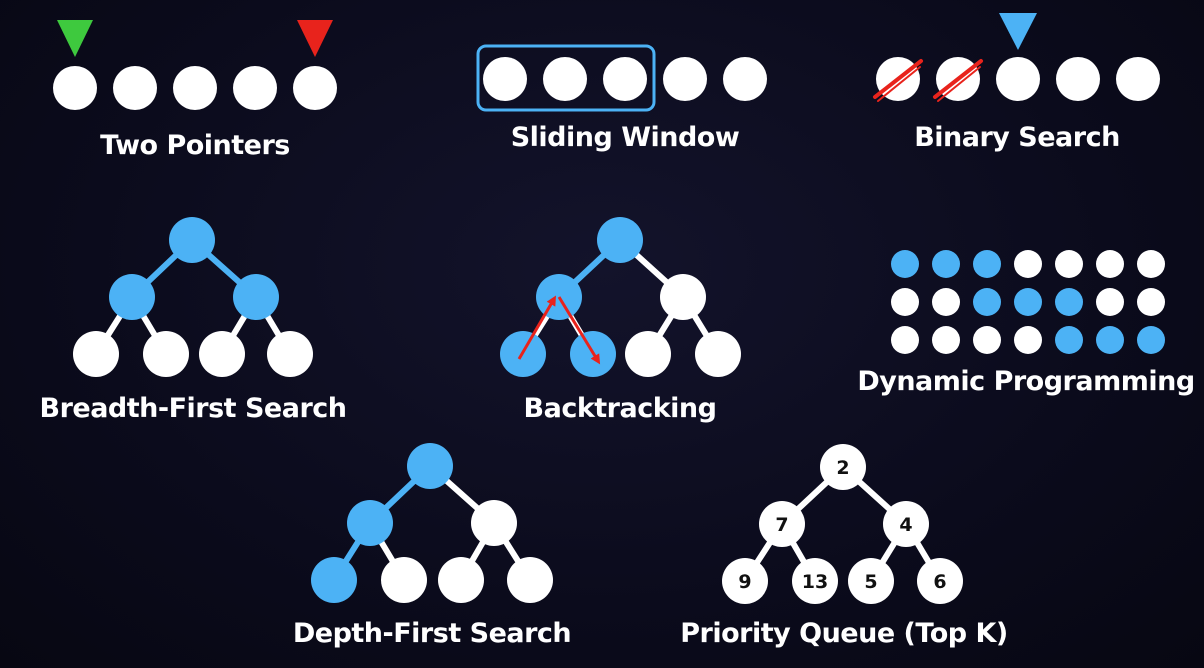 This screenshot has width=1204, height=668. I want to click on label-priority-queue: Priority Queue (Top K), so click(844, 633).